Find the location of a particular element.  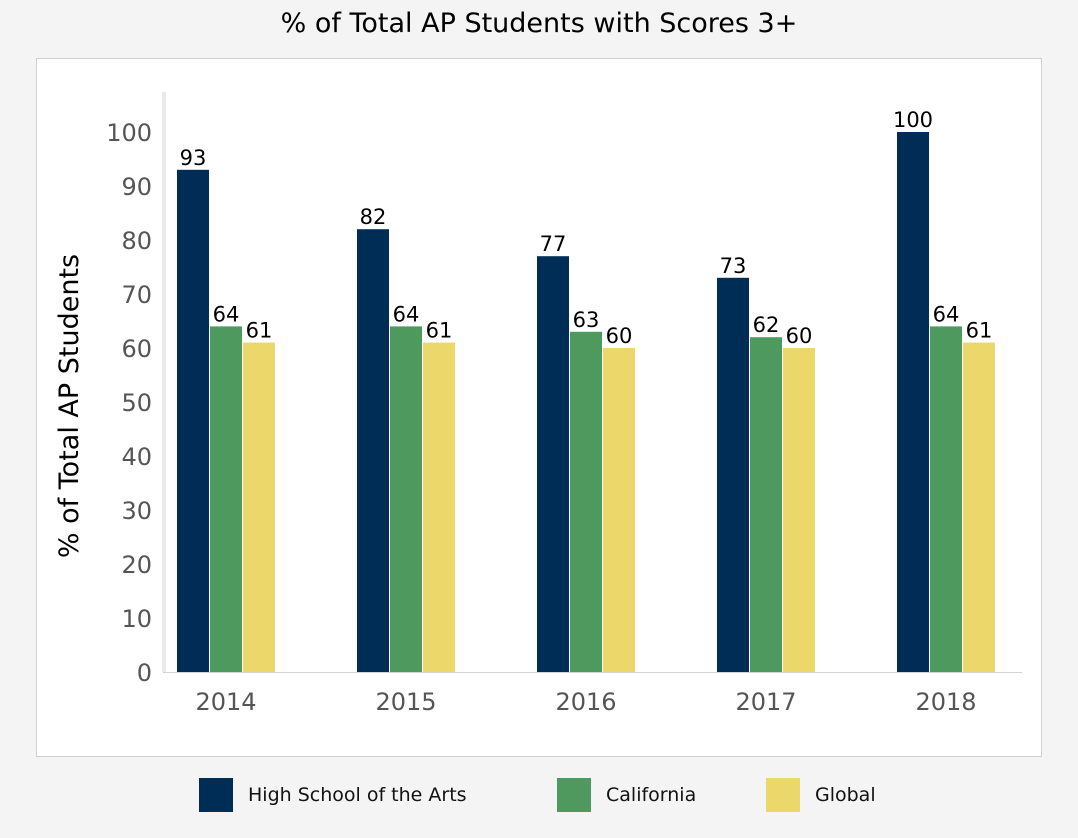

legend-label: California is located at coordinates (651, 795).